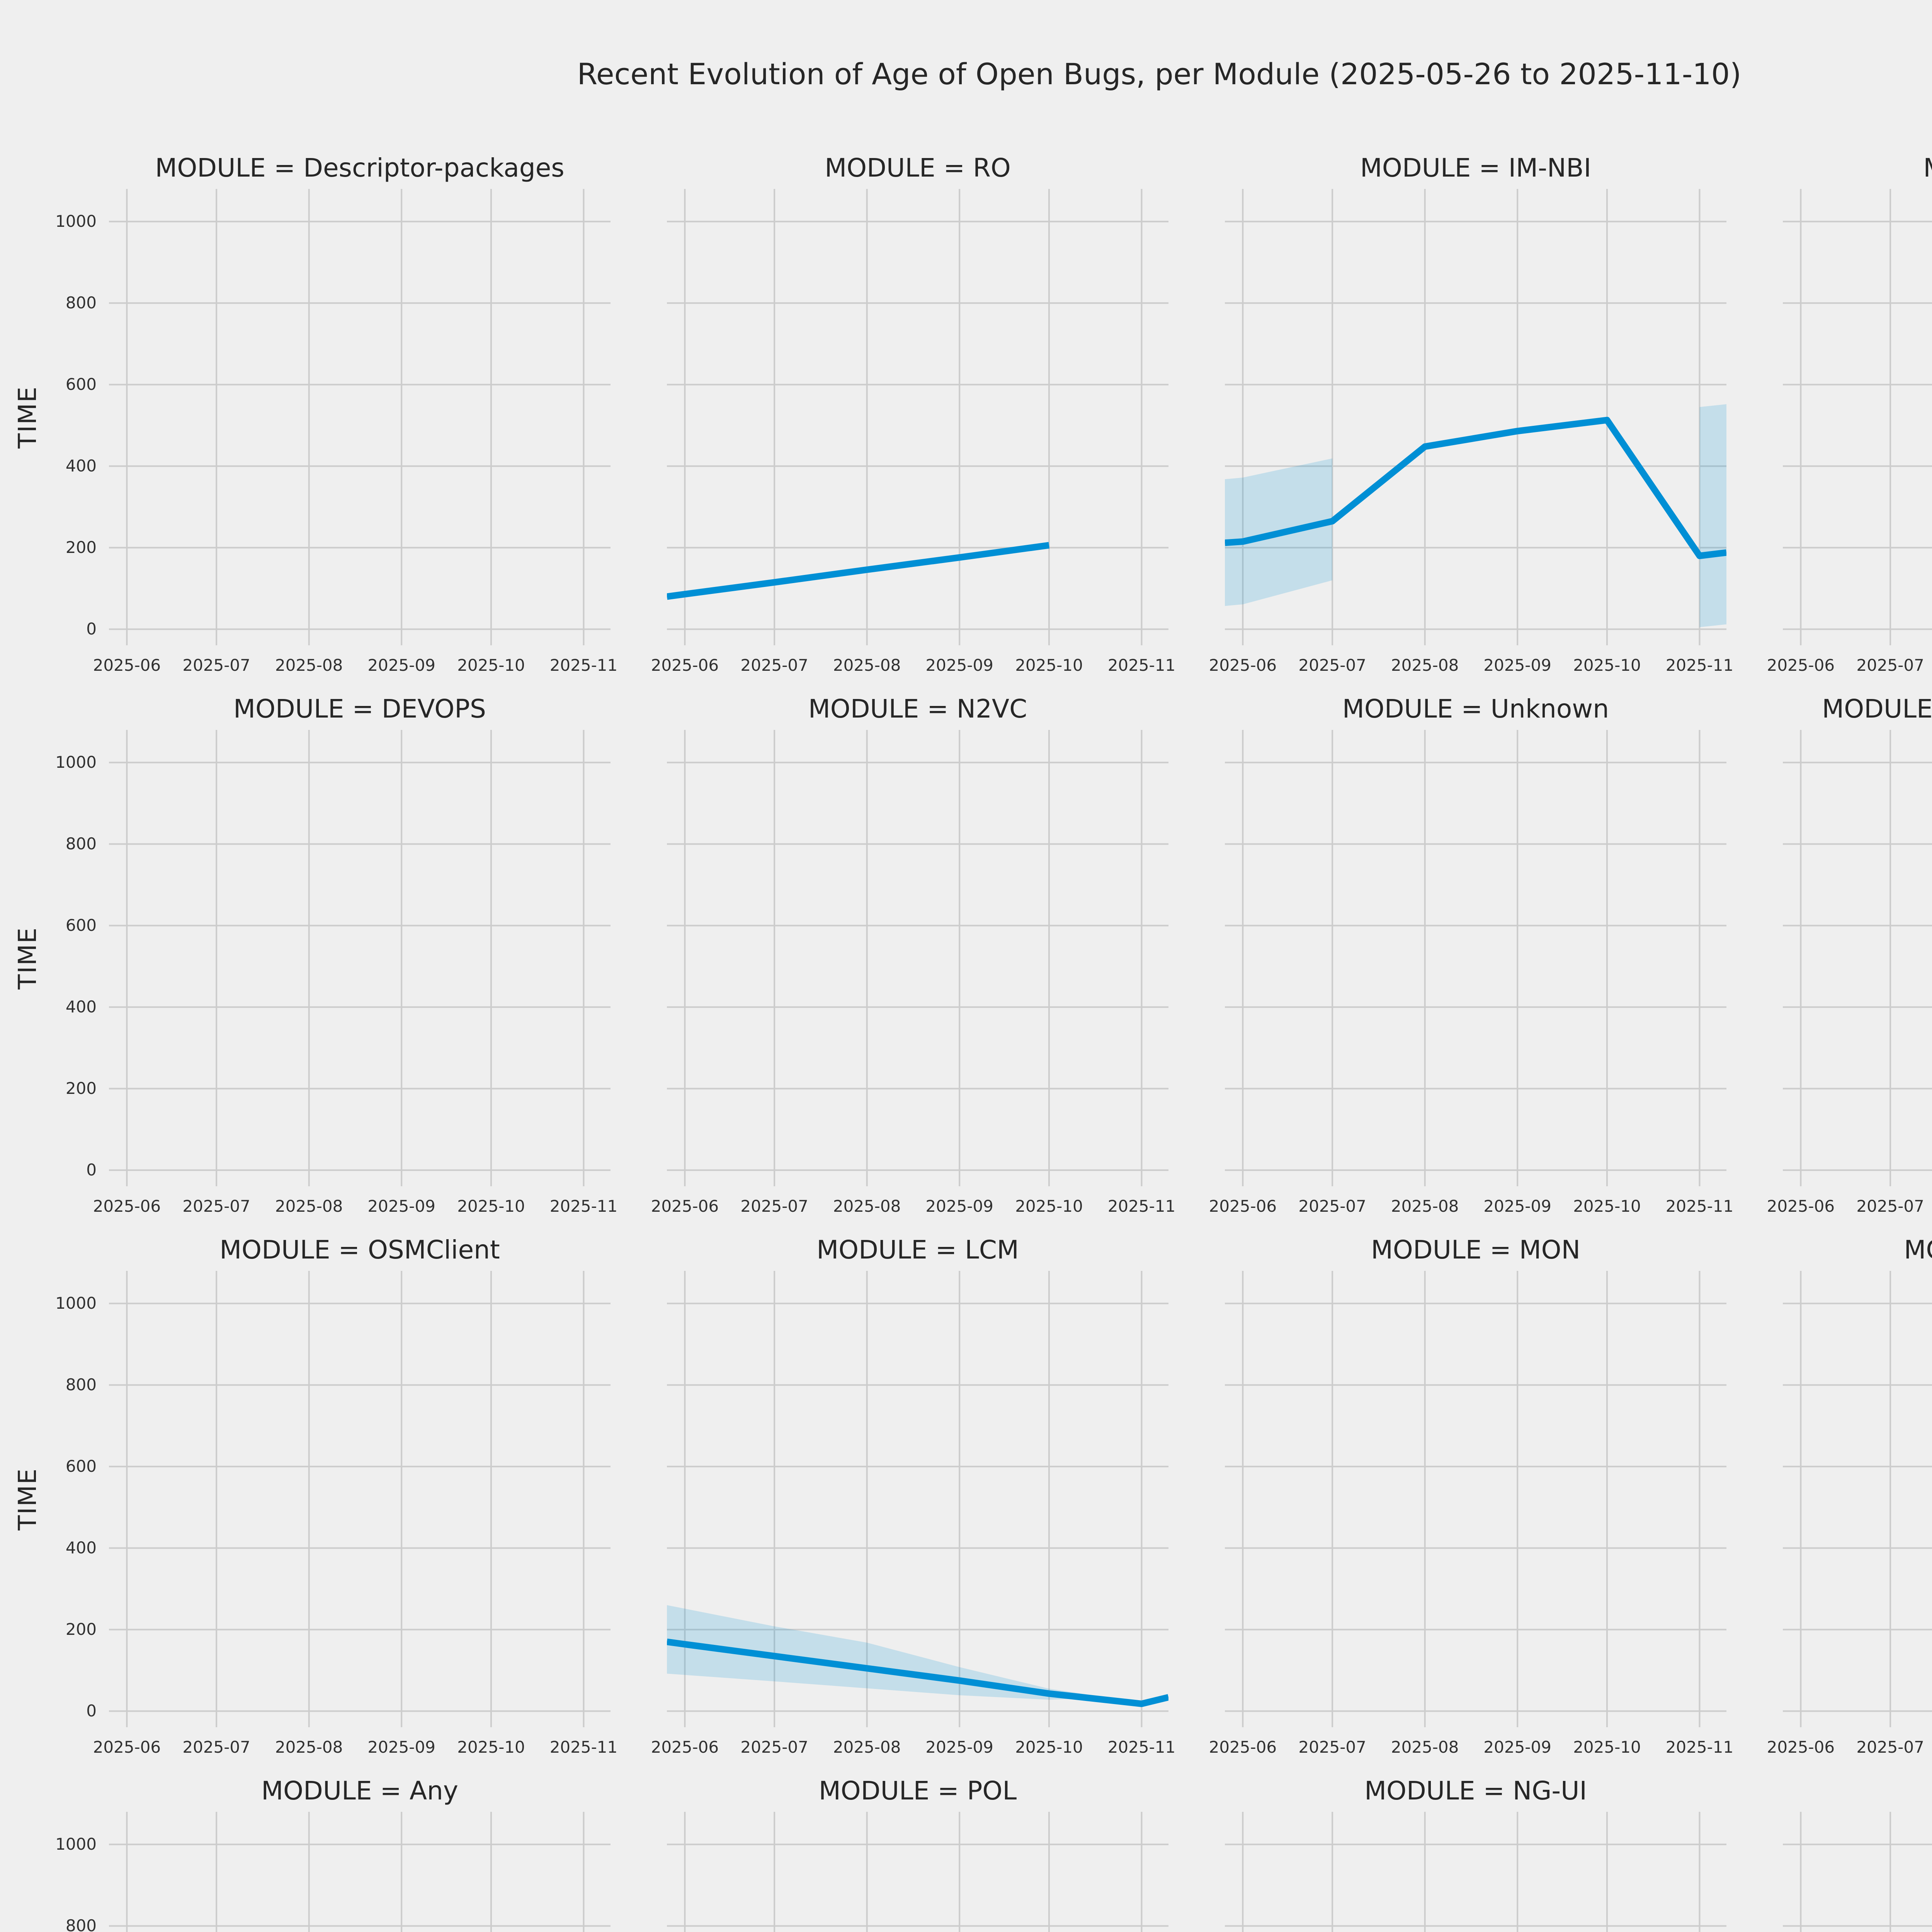  I want to click on facet-title: MODULE = PLA, so click(1846, 1791).